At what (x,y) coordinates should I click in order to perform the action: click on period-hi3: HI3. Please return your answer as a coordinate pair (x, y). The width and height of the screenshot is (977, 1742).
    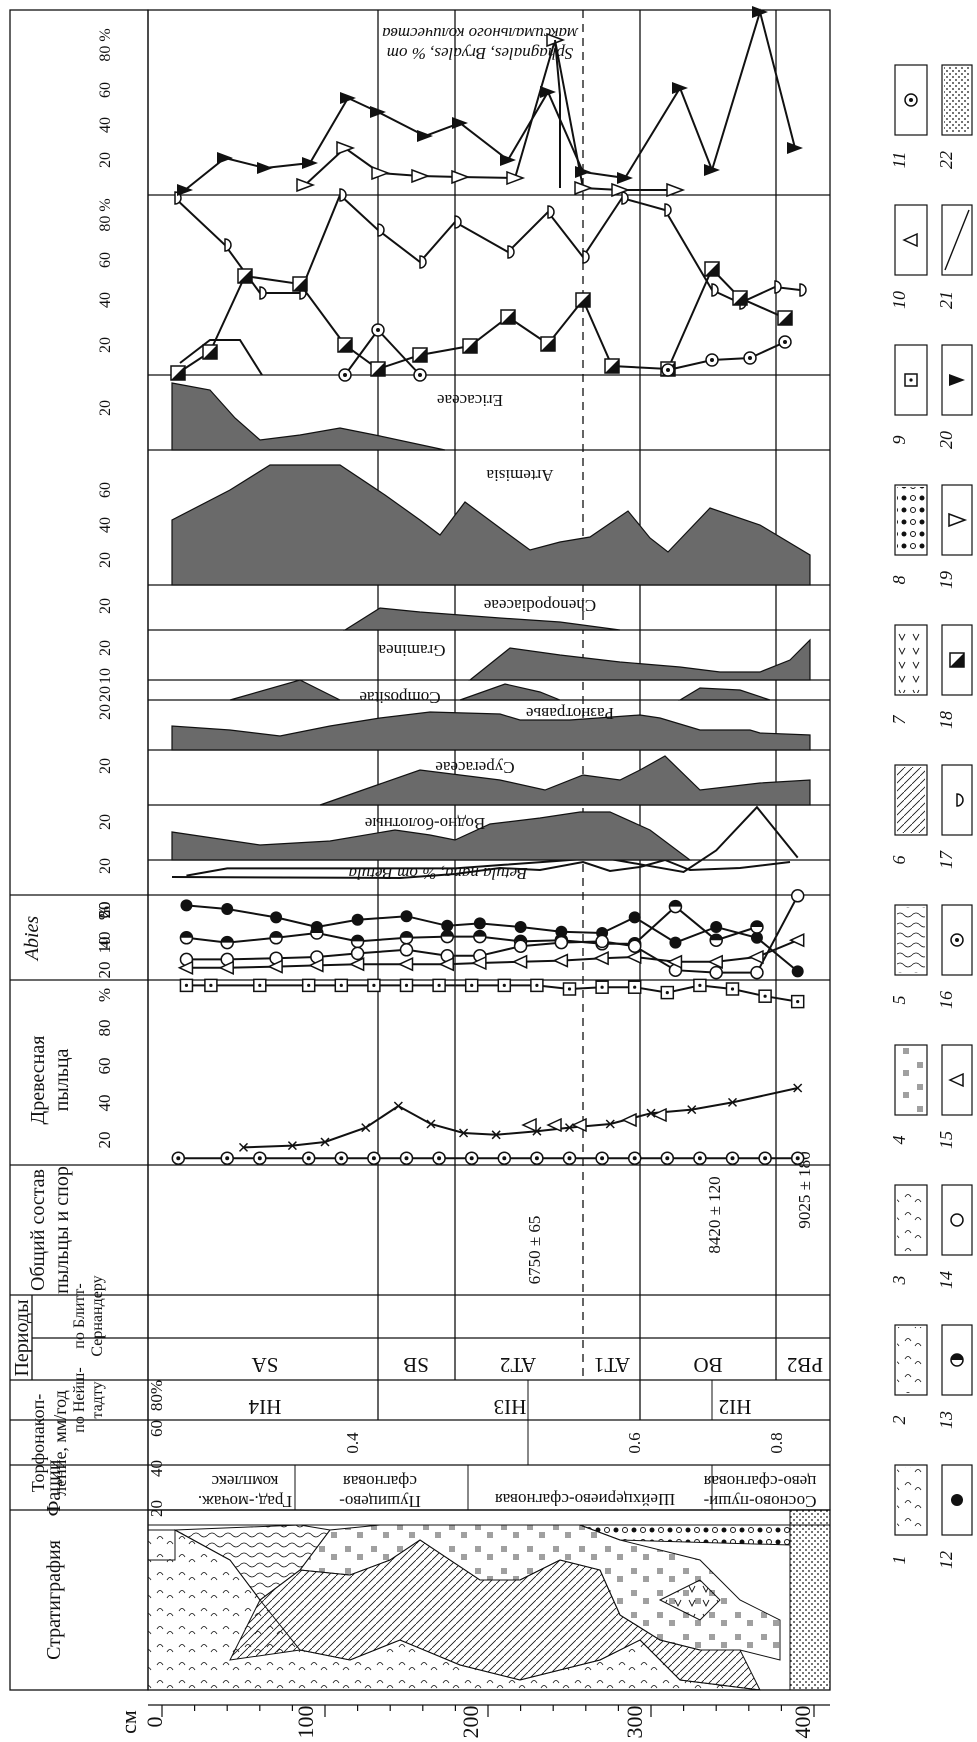
    Looking at the image, I should click on (510, 1407).